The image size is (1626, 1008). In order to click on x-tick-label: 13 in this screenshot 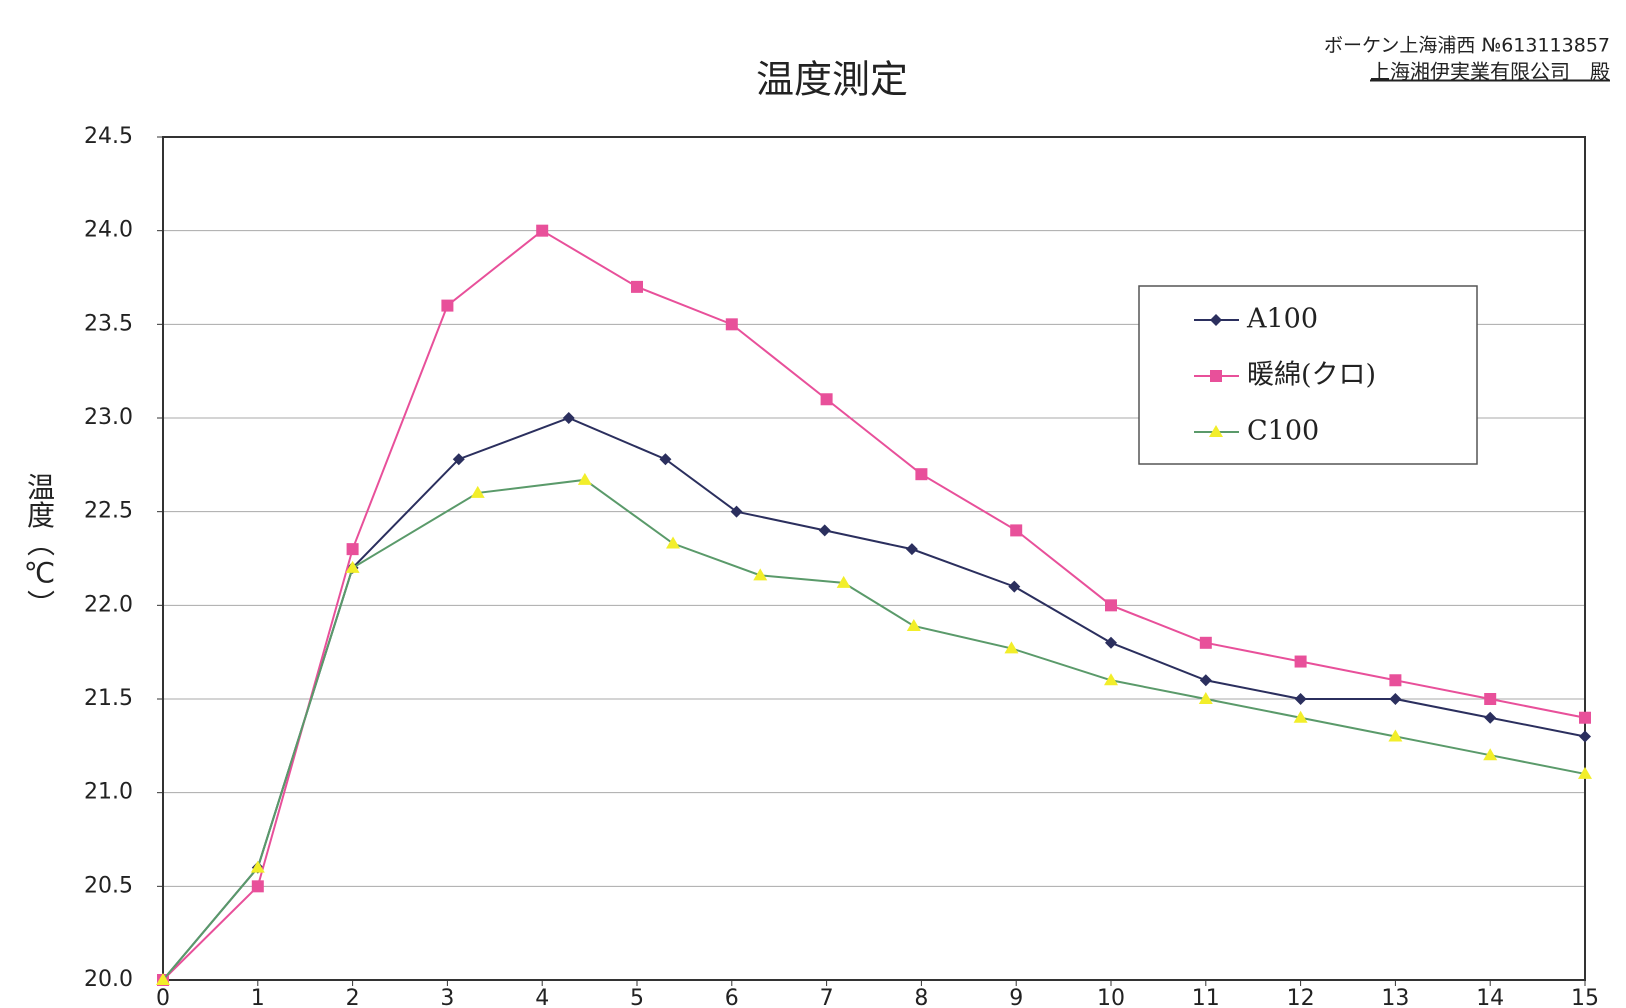, I will do `click(1395, 997)`.